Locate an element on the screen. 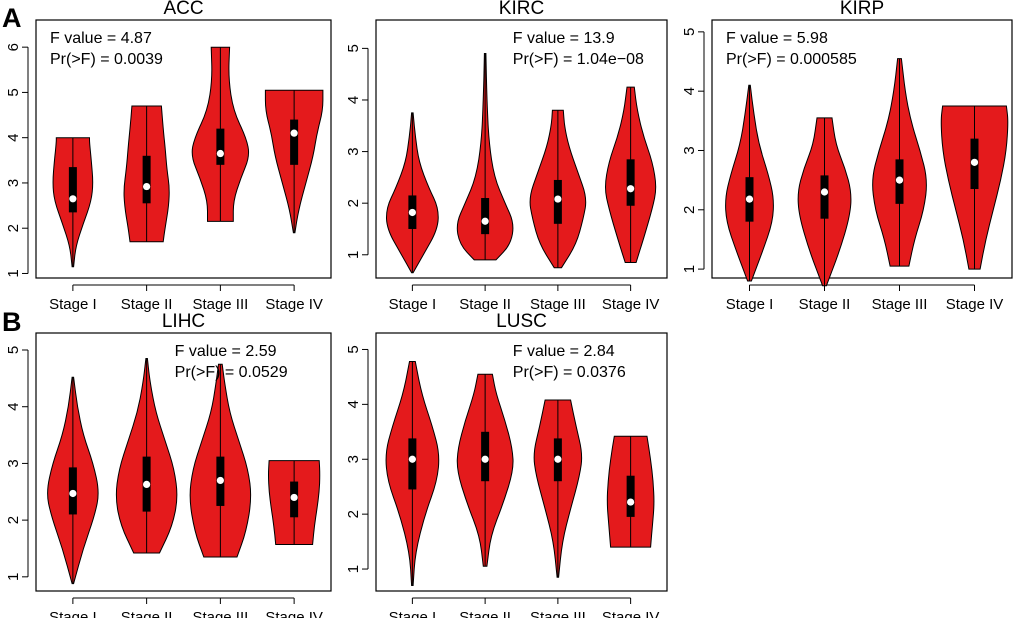 The width and height of the screenshot is (1020, 618). p-value-text: Pr(>F) = 0.000585 is located at coordinates (791, 59).